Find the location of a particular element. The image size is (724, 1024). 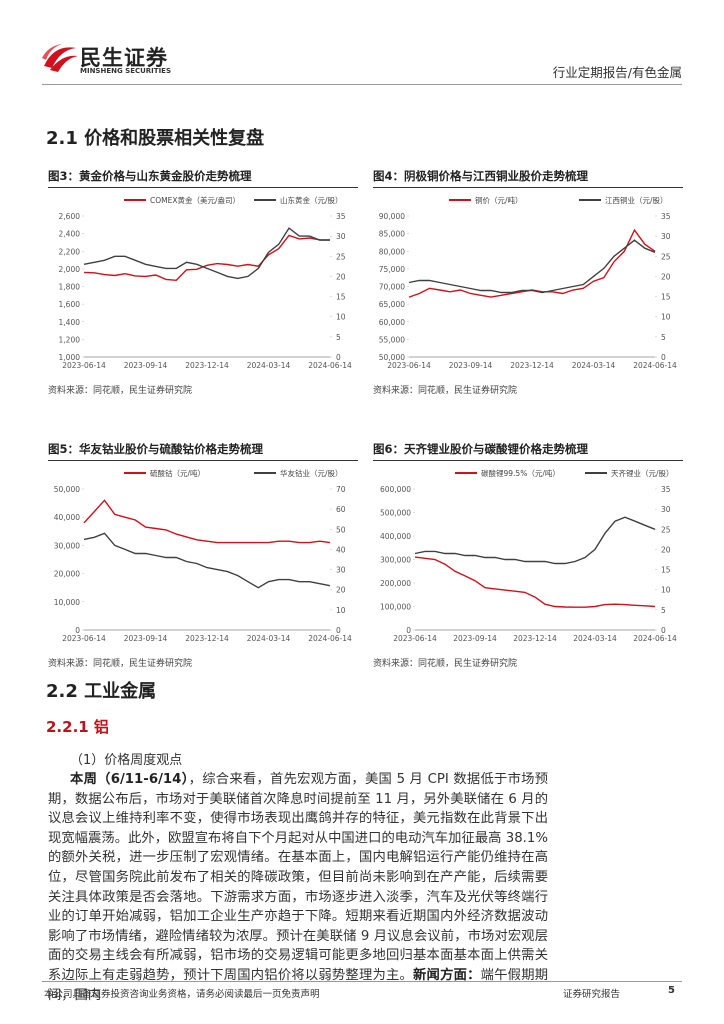

y-tick-label: 600,000 is located at coordinates (395, 489).